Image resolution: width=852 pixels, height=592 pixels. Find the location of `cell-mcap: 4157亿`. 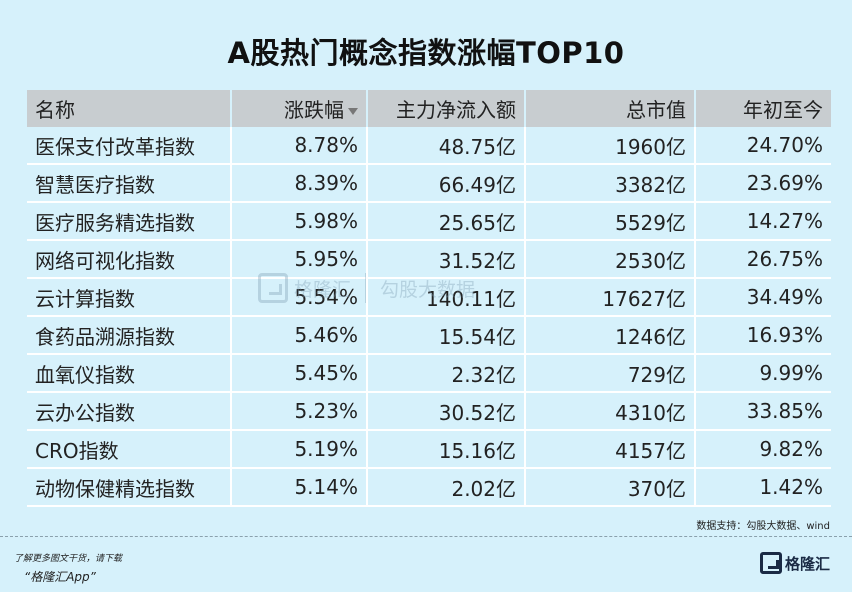

cell-mcap: 4157亿 is located at coordinates (610, 449).